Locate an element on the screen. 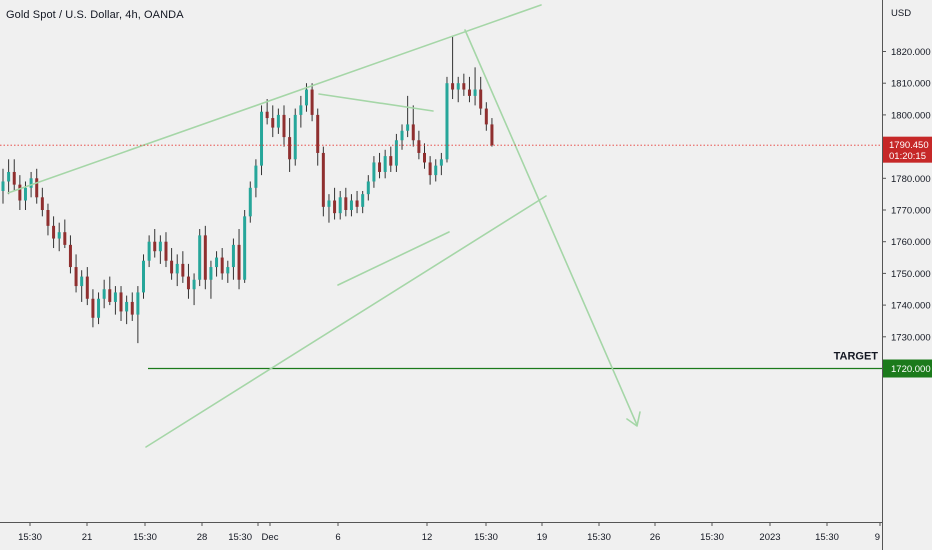 The image size is (932, 550). time-axis-panel is located at coordinates (441, 536).